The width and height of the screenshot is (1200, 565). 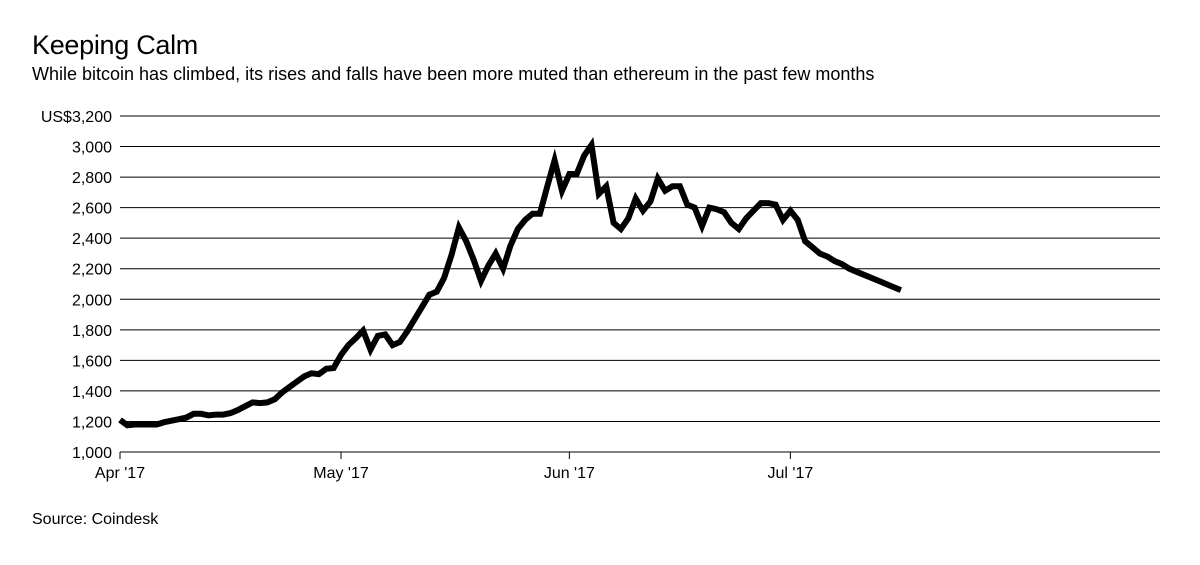 I want to click on chart-title: Keeping Calm, so click(x=115, y=45).